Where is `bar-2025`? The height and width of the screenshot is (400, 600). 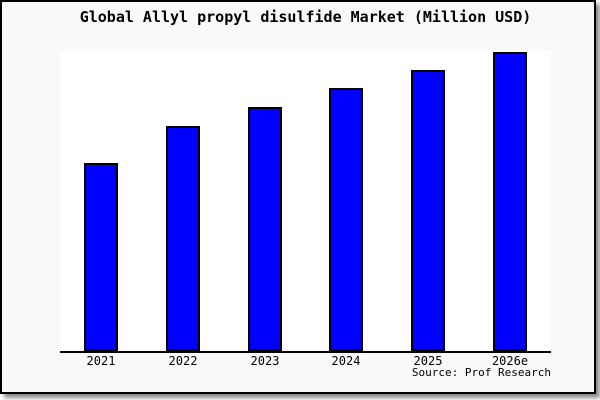 bar-2025 is located at coordinates (428, 210).